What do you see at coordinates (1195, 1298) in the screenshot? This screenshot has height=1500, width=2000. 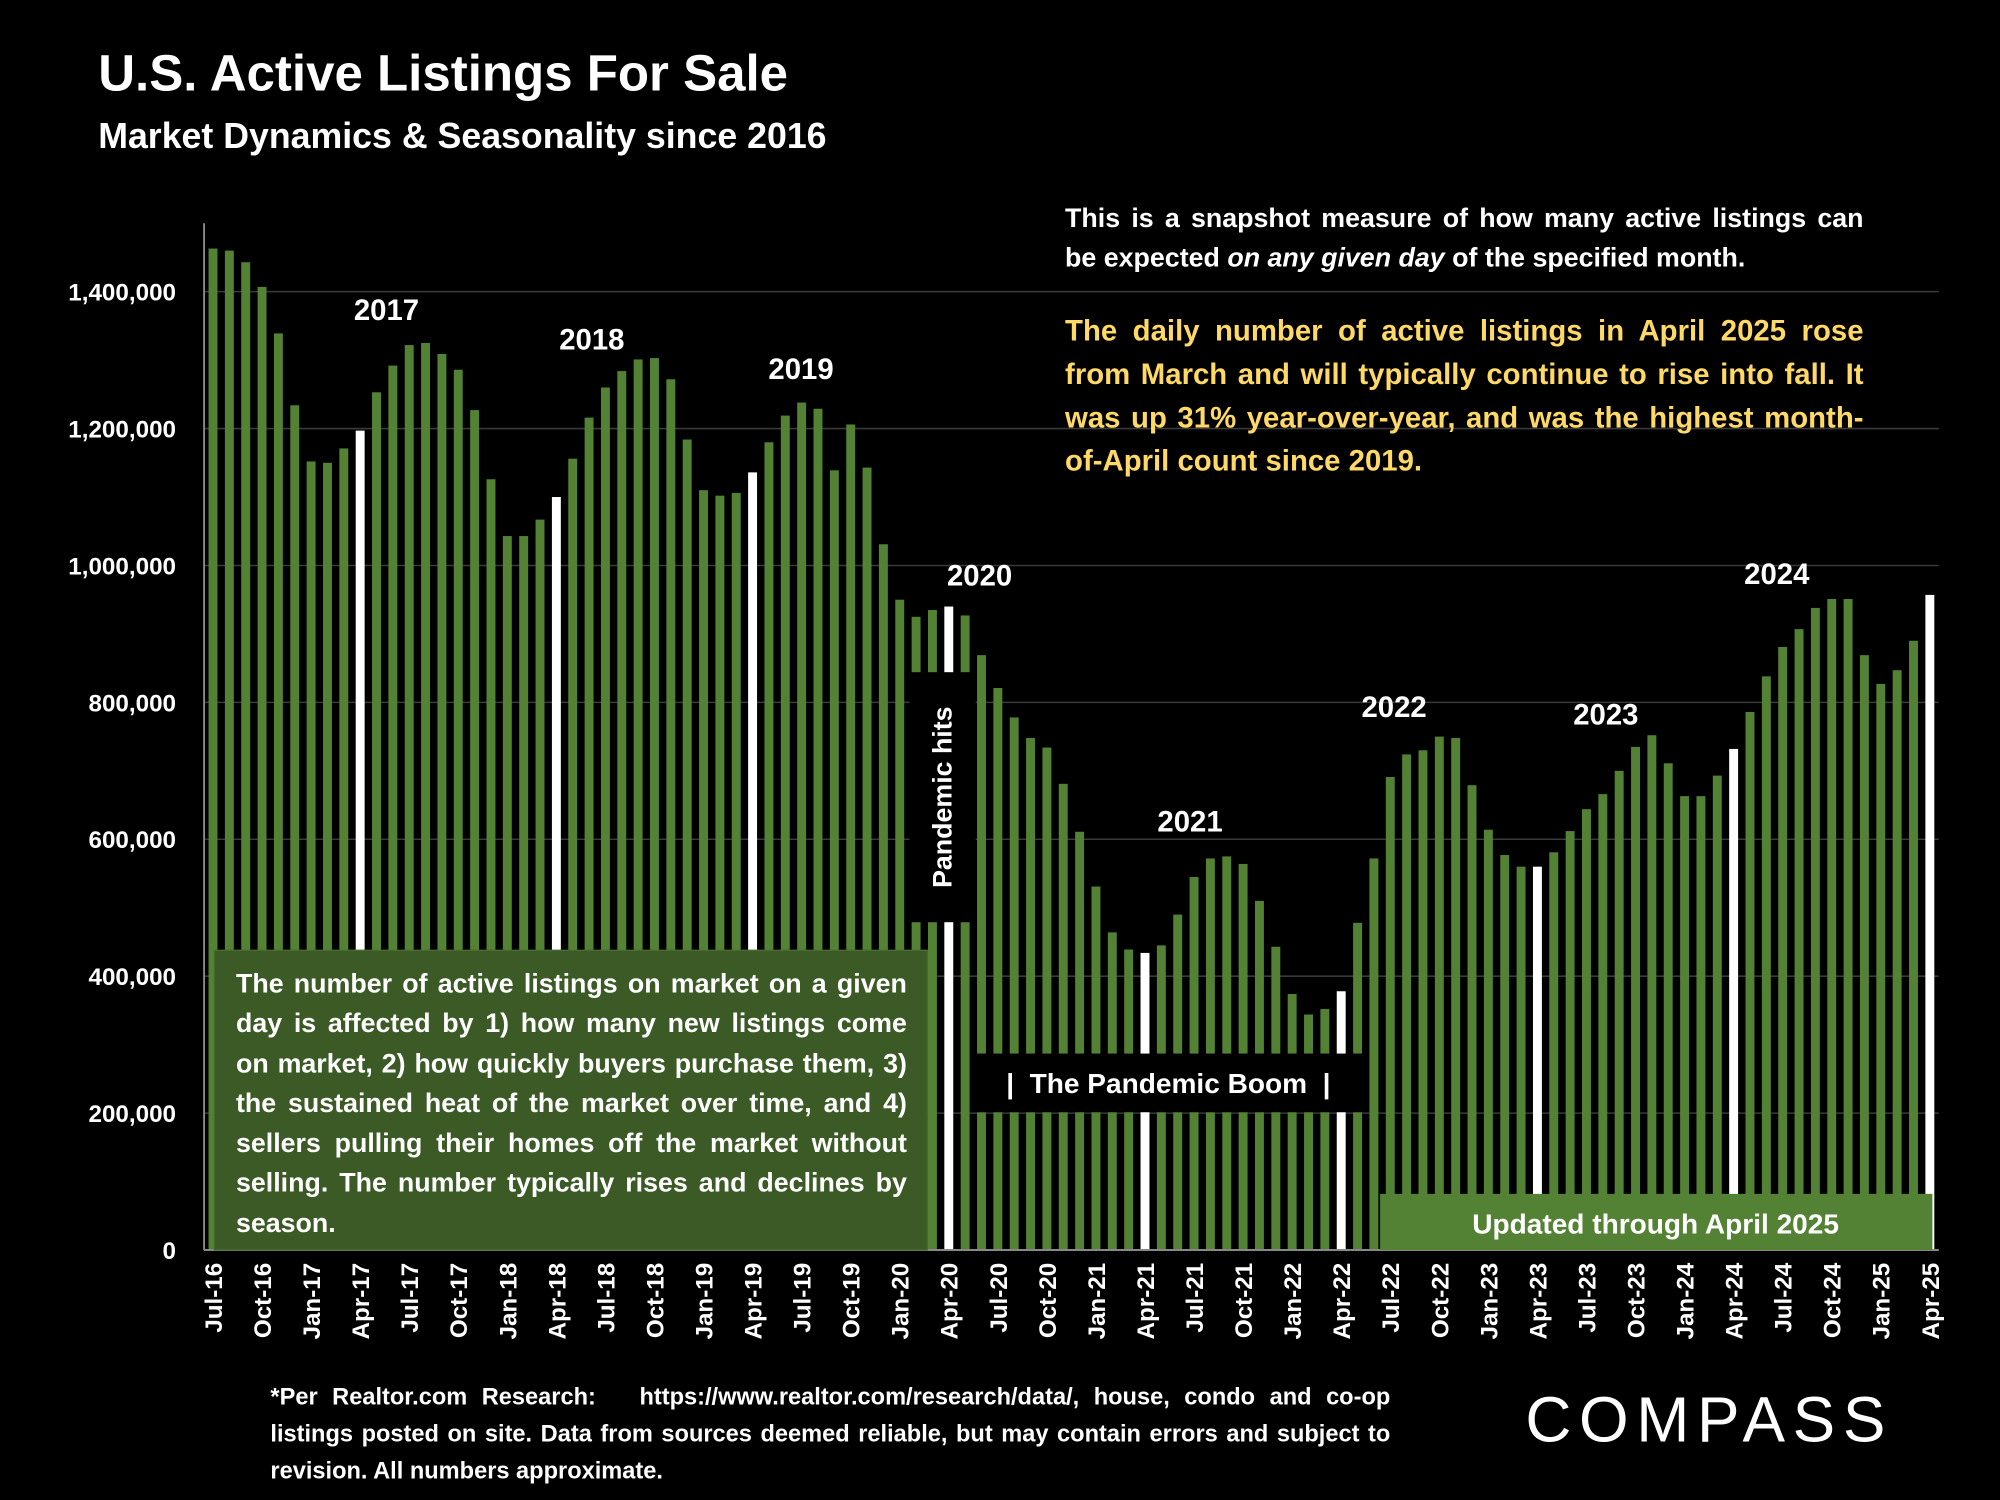 I see `x-tick-label: Jul-21` at bounding box center [1195, 1298].